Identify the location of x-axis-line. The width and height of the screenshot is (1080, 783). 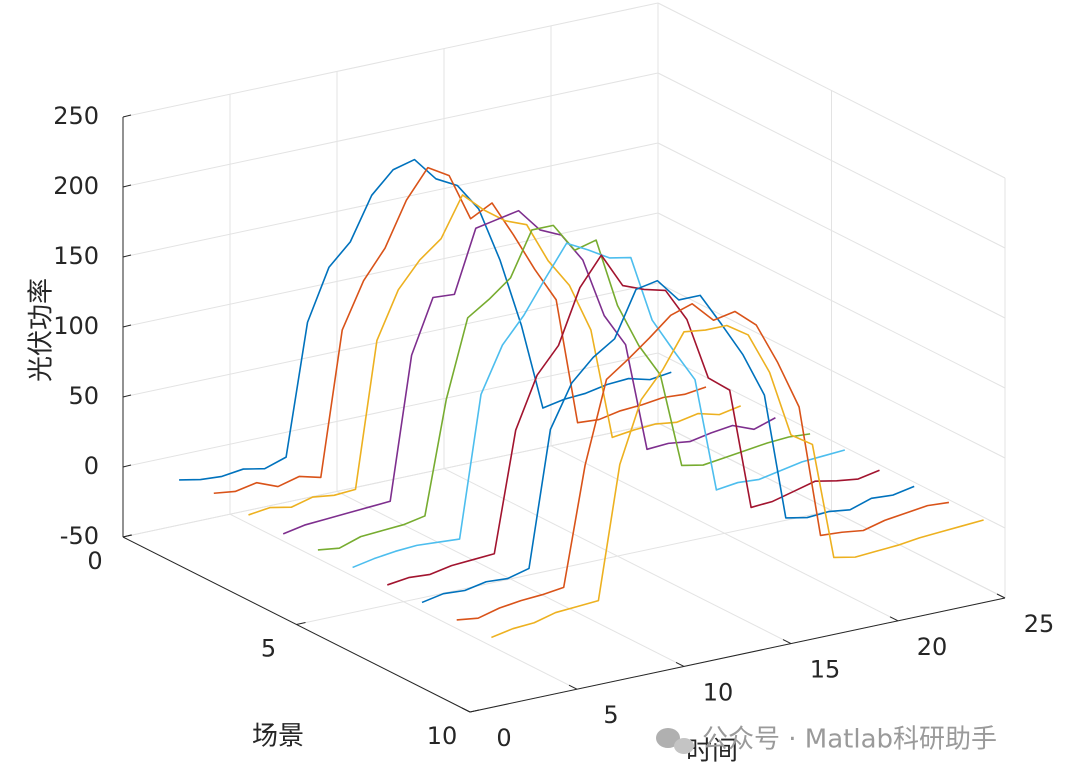
(737, 655).